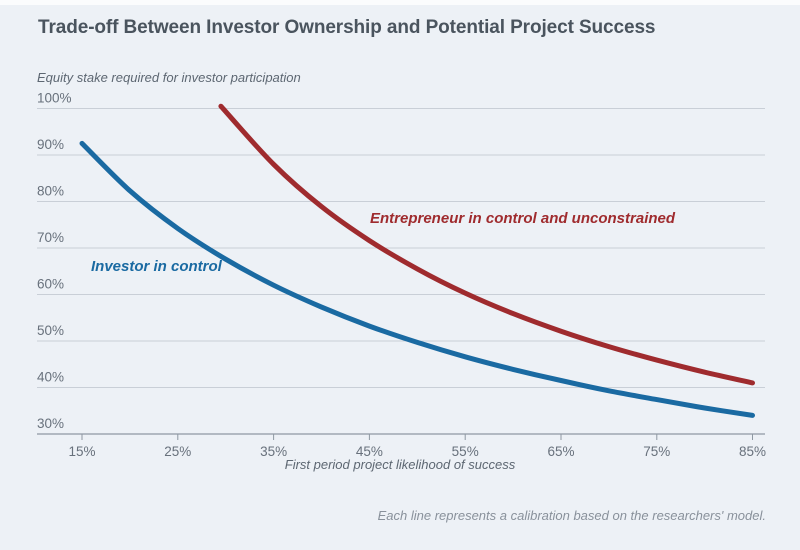 This screenshot has height=550, width=800. What do you see at coordinates (400, 2) in the screenshot?
I see `top-strip` at bounding box center [400, 2].